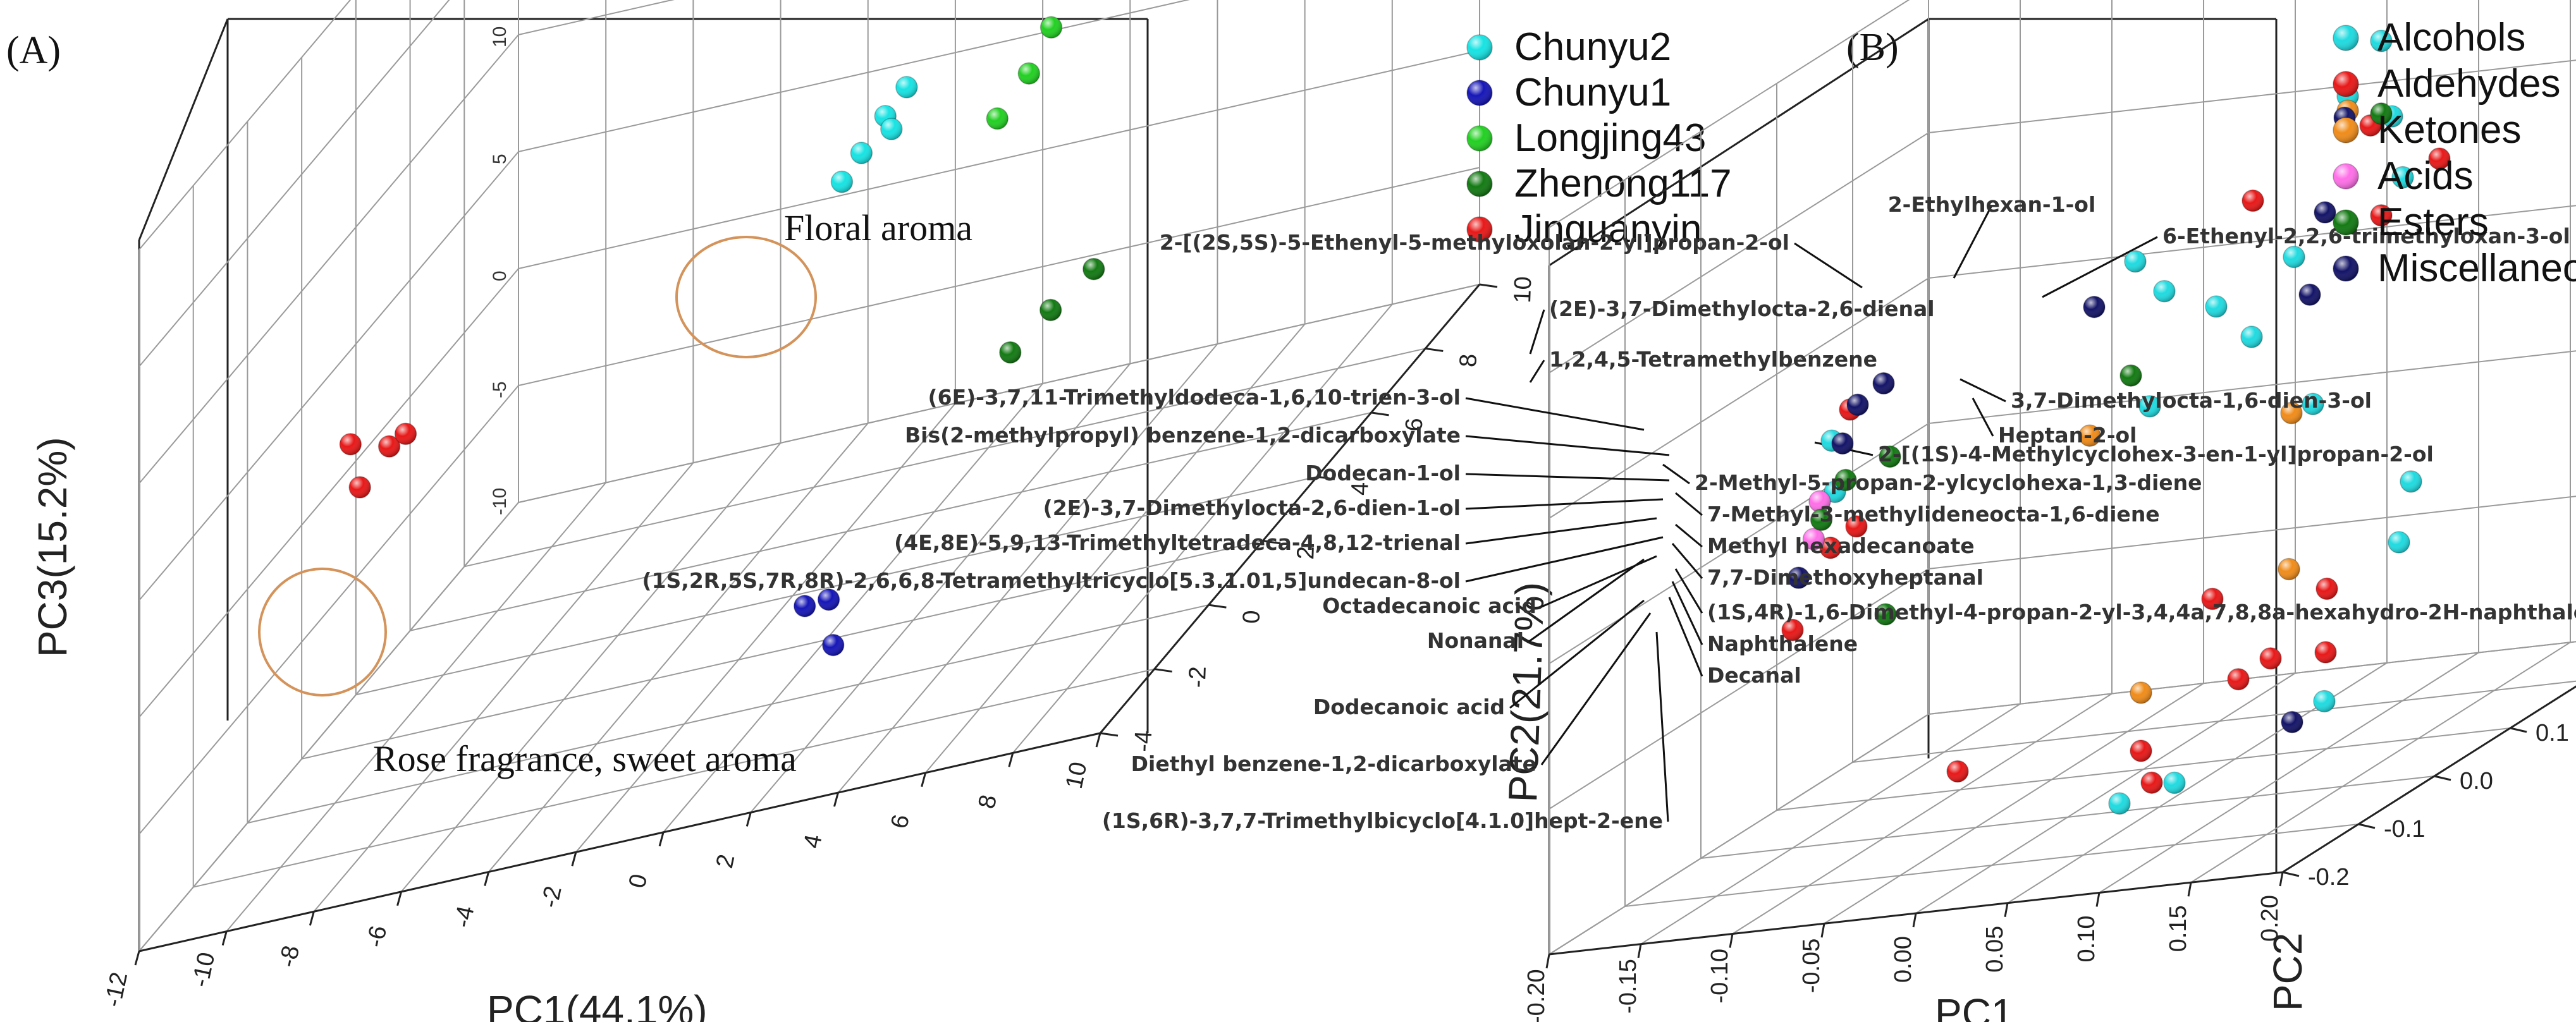 This screenshot has width=2576, height=1022. I want to click on compound-label: Dodecanoic acid, so click(1409, 707).